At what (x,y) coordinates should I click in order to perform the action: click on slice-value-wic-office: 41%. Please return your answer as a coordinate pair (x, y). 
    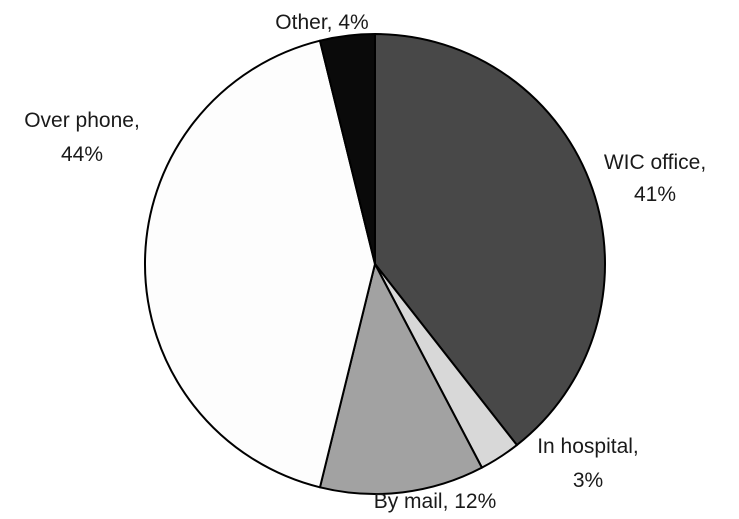
    Looking at the image, I should click on (655, 194).